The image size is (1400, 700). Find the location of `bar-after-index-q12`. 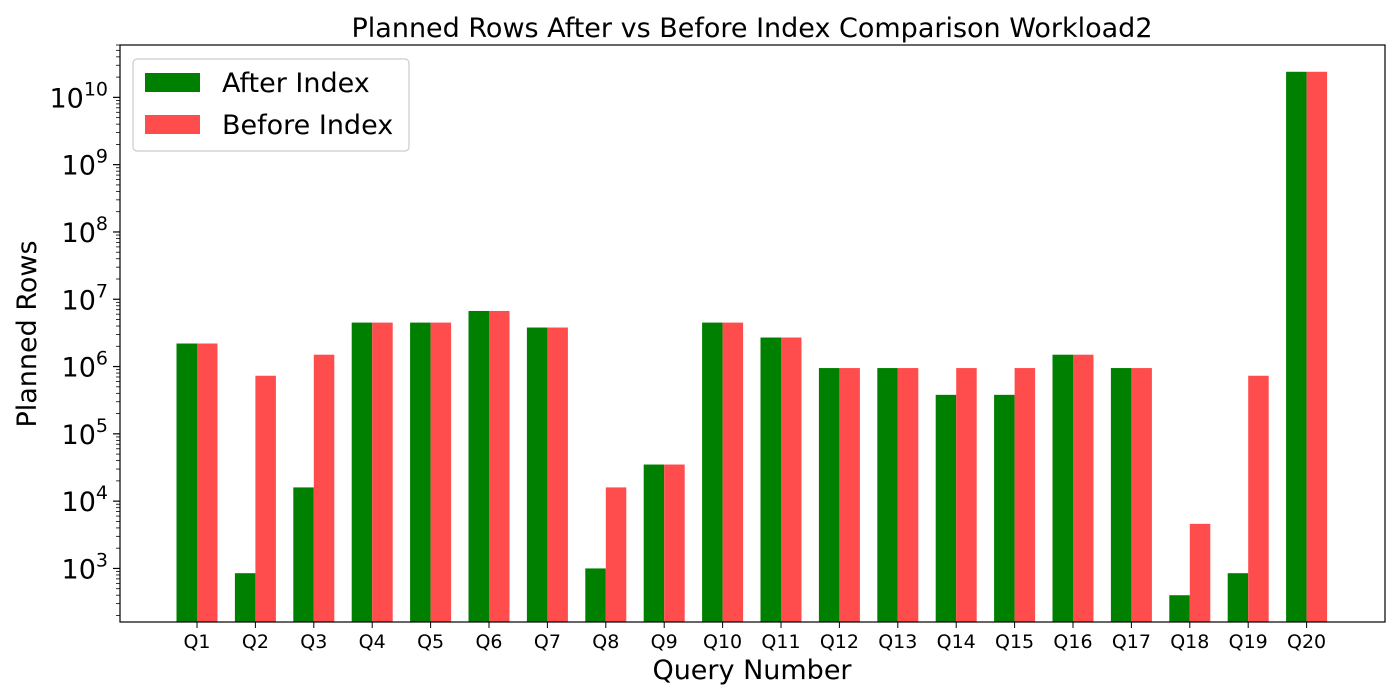

bar-after-index-q12 is located at coordinates (829, 495).